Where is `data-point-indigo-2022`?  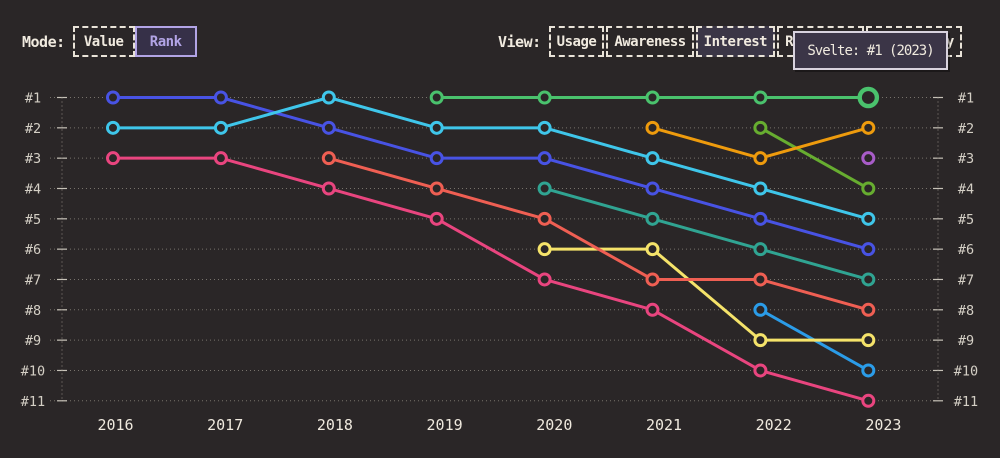 data-point-indigo-2022 is located at coordinates (760, 218).